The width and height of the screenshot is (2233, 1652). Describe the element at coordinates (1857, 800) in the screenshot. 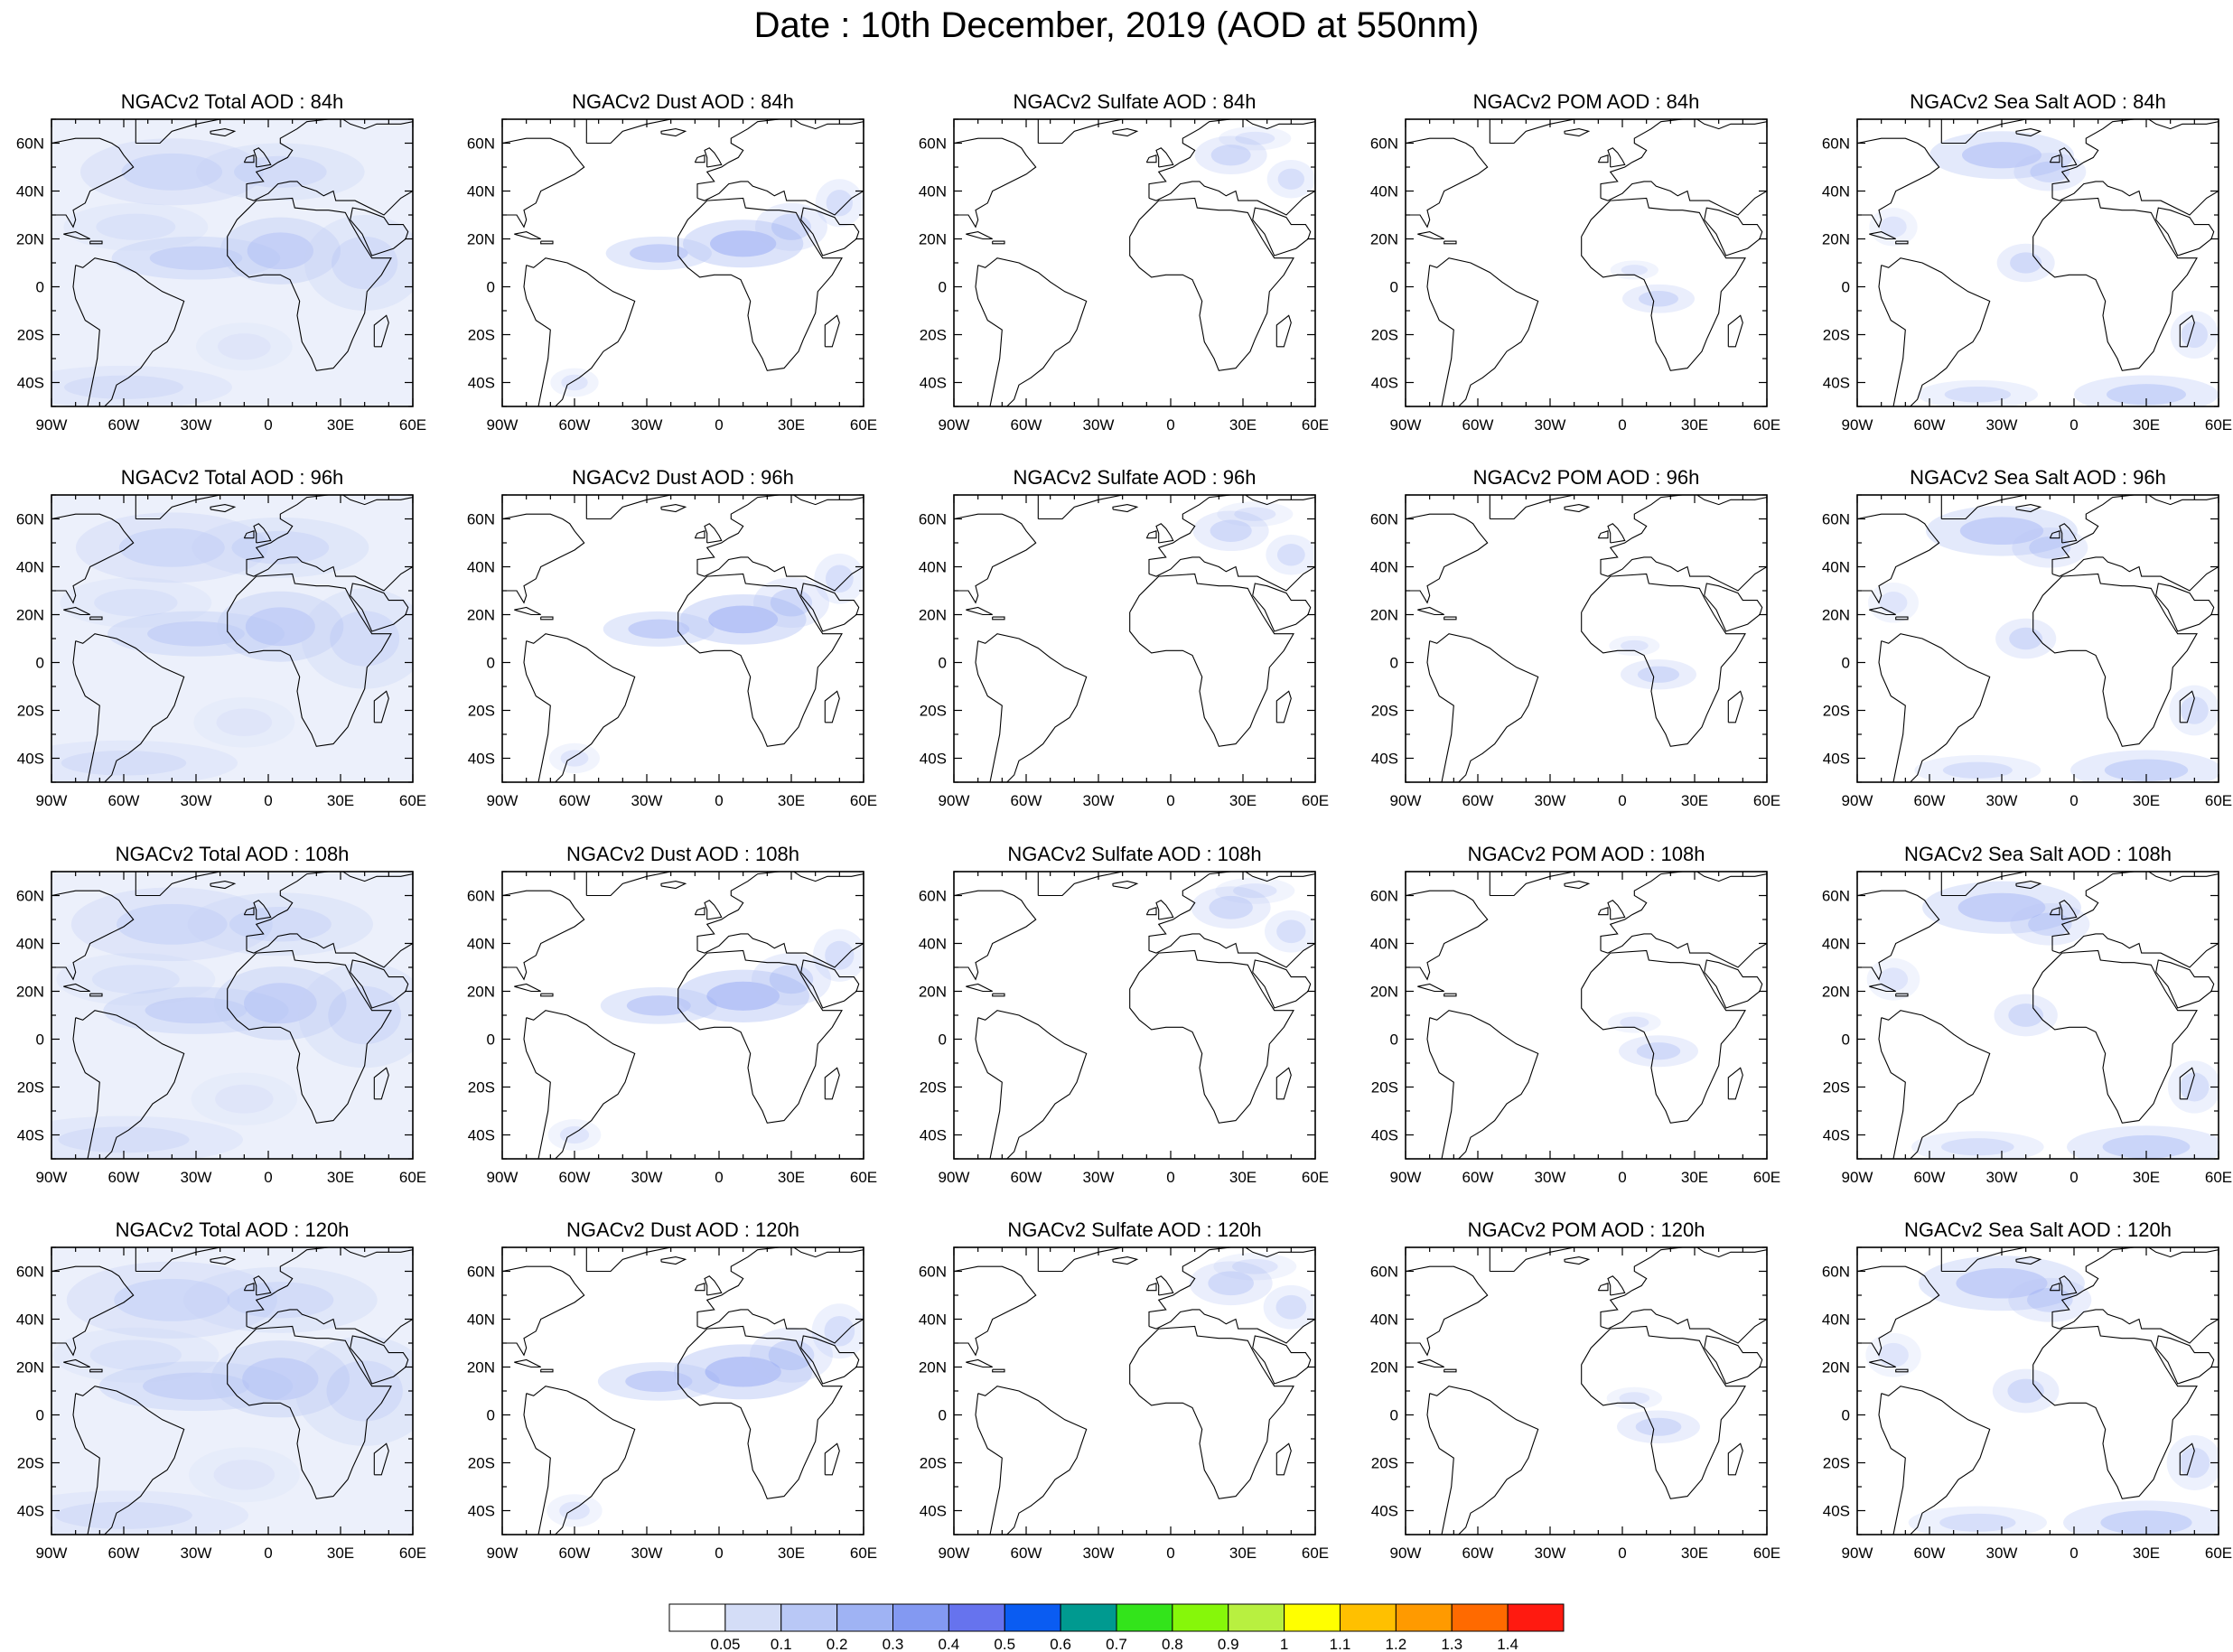

I see `lon-tick-label: 90W` at that location.